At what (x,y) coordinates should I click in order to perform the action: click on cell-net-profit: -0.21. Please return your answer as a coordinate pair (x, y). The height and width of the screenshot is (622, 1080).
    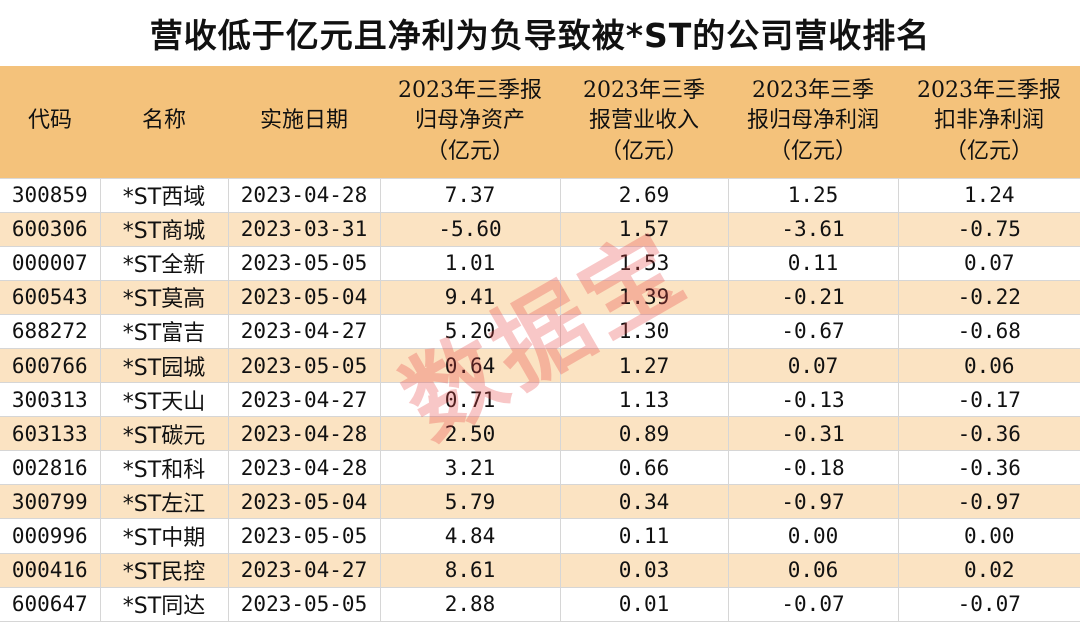
    Looking at the image, I should click on (813, 297).